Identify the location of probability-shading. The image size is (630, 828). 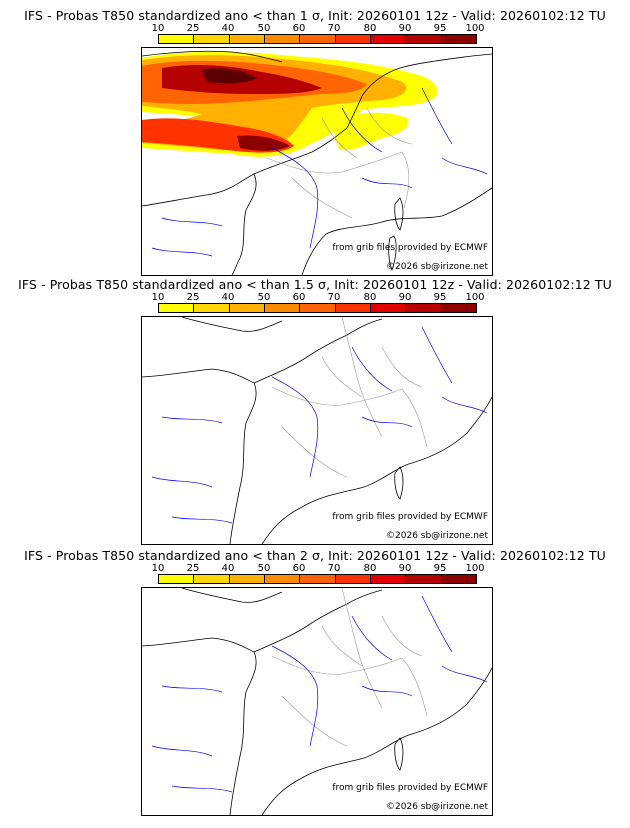
(290, 104).